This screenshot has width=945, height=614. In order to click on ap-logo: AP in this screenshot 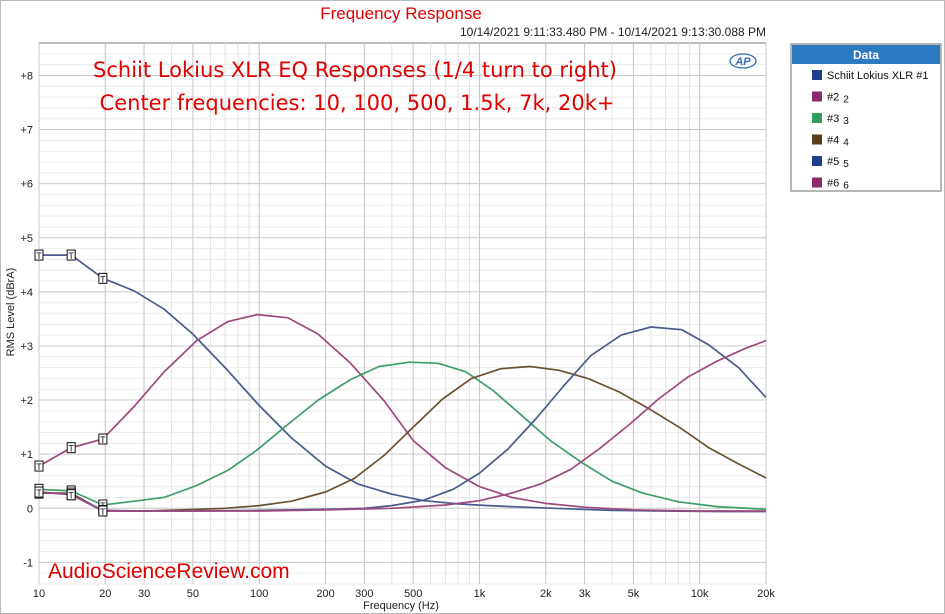, I will do `click(743, 61)`.